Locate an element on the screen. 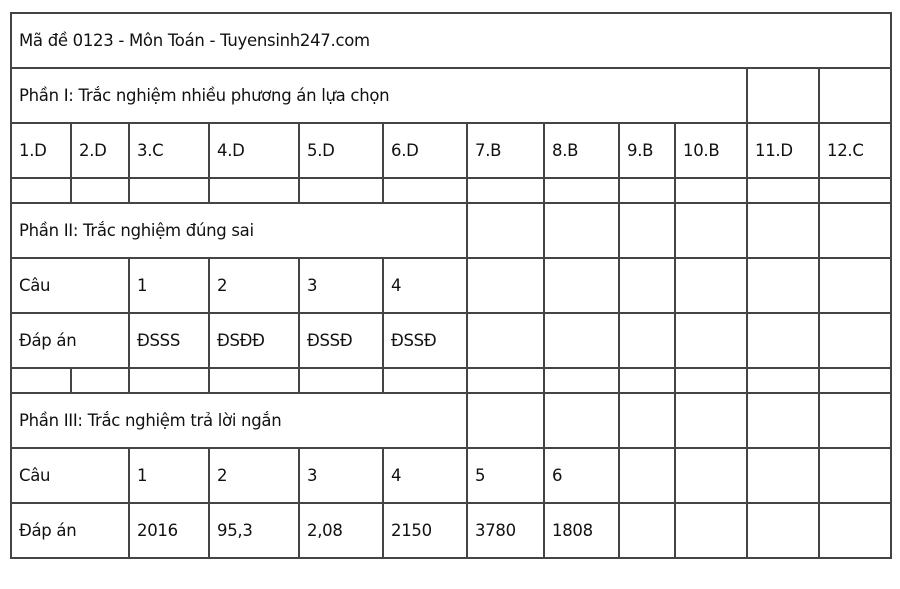 This screenshot has height=589, width=900. table-cell: 5 is located at coordinates (505, 475).